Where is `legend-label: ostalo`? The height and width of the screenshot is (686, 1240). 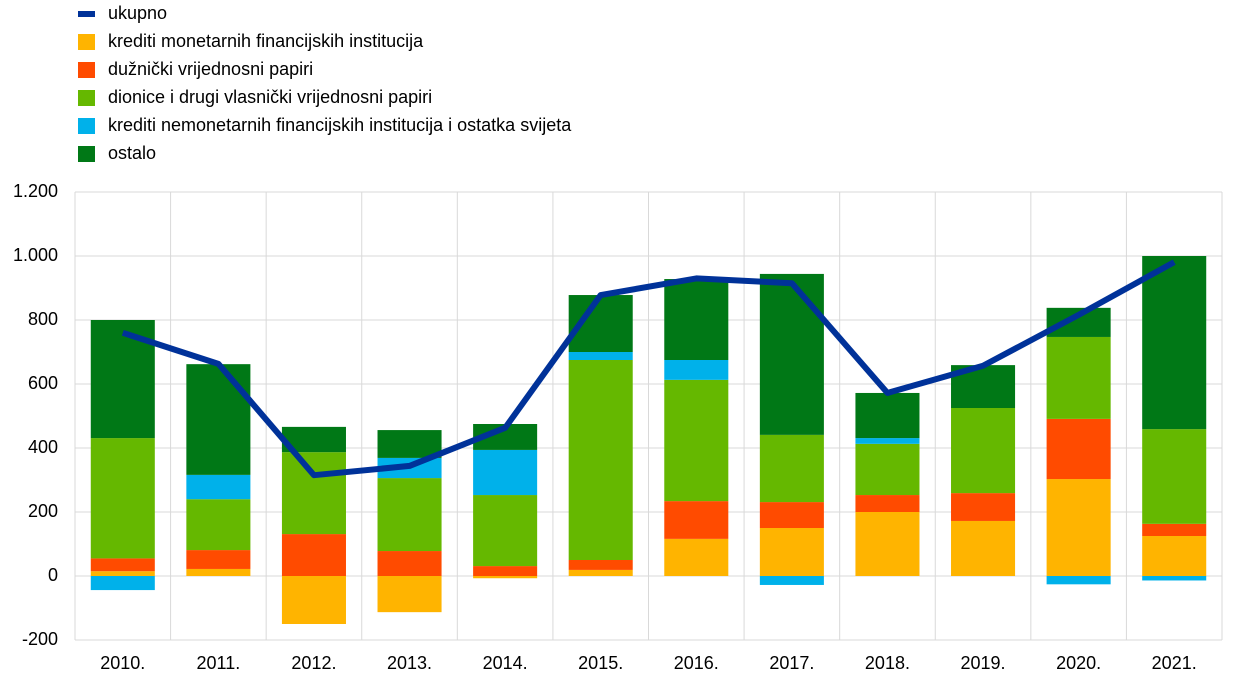 legend-label: ostalo is located at coordinates (132, 153).